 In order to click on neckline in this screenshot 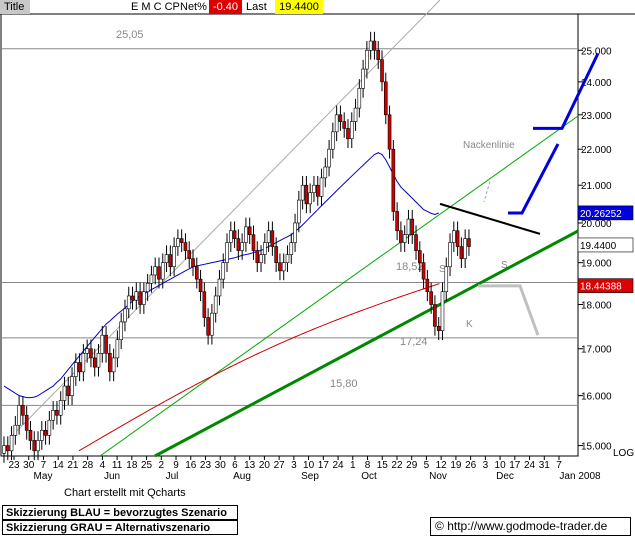, I will do `click(490, 218)`.